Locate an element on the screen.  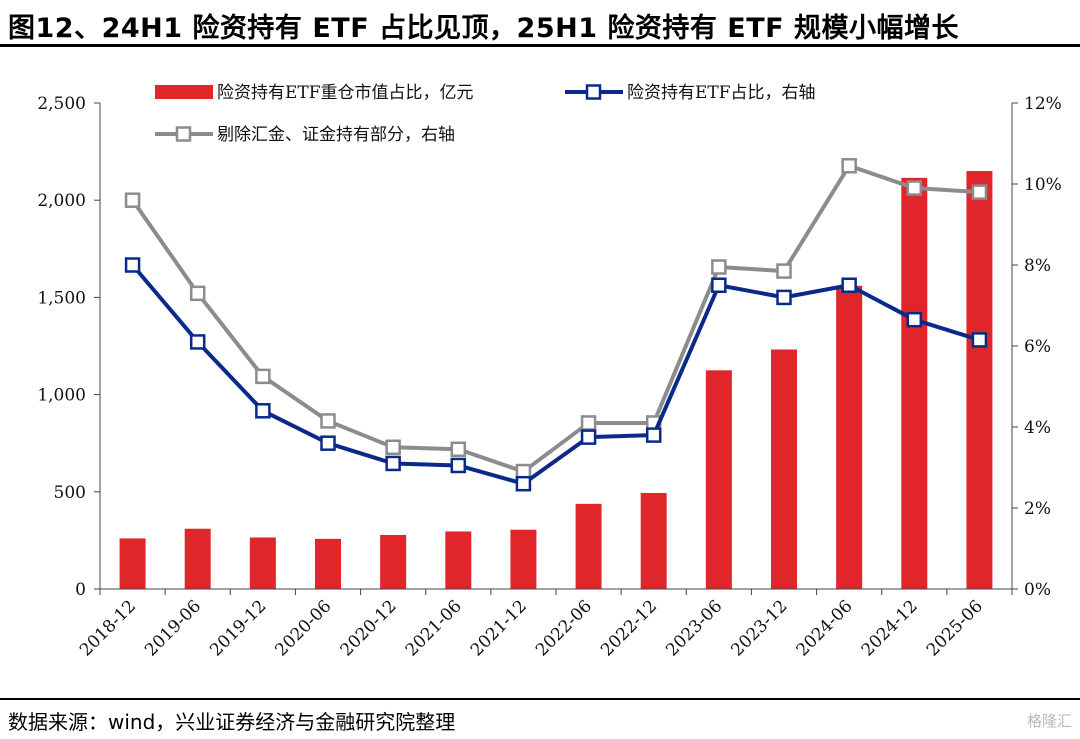
left-tick-label: 1,000 is located at coordinates (61, 396).